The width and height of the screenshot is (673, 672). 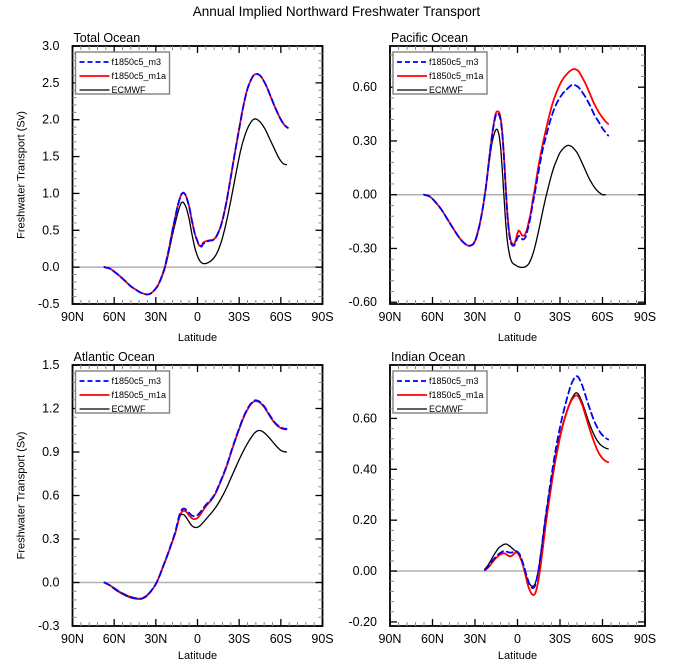 I want to click on y-tick-label: 0.30, so click(x=365, y=141).